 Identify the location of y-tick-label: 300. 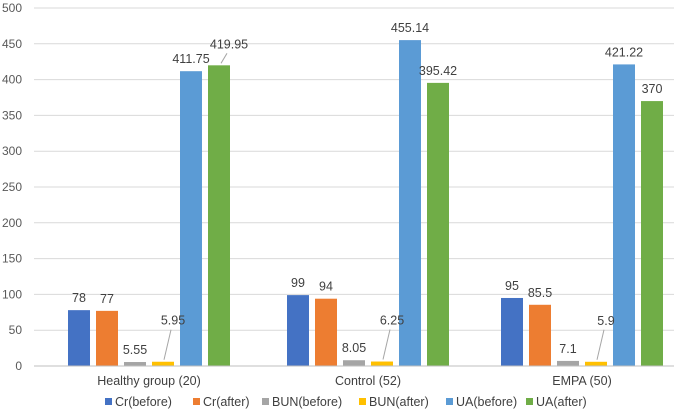
(12, 151).